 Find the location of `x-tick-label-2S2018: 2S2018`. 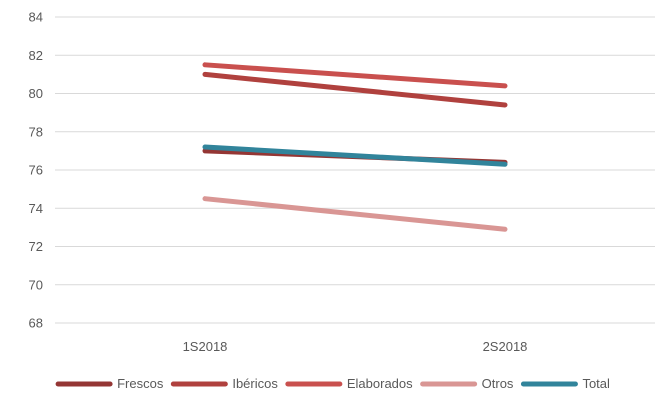

x-tick-label-2S2018: 2S2018 is located at coordinates (505, 346).